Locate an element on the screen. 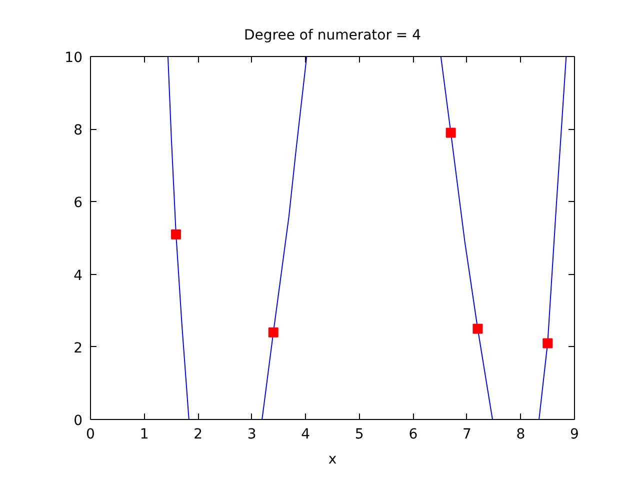  y-tick-label: 2 is located at coordinates (78, 348).